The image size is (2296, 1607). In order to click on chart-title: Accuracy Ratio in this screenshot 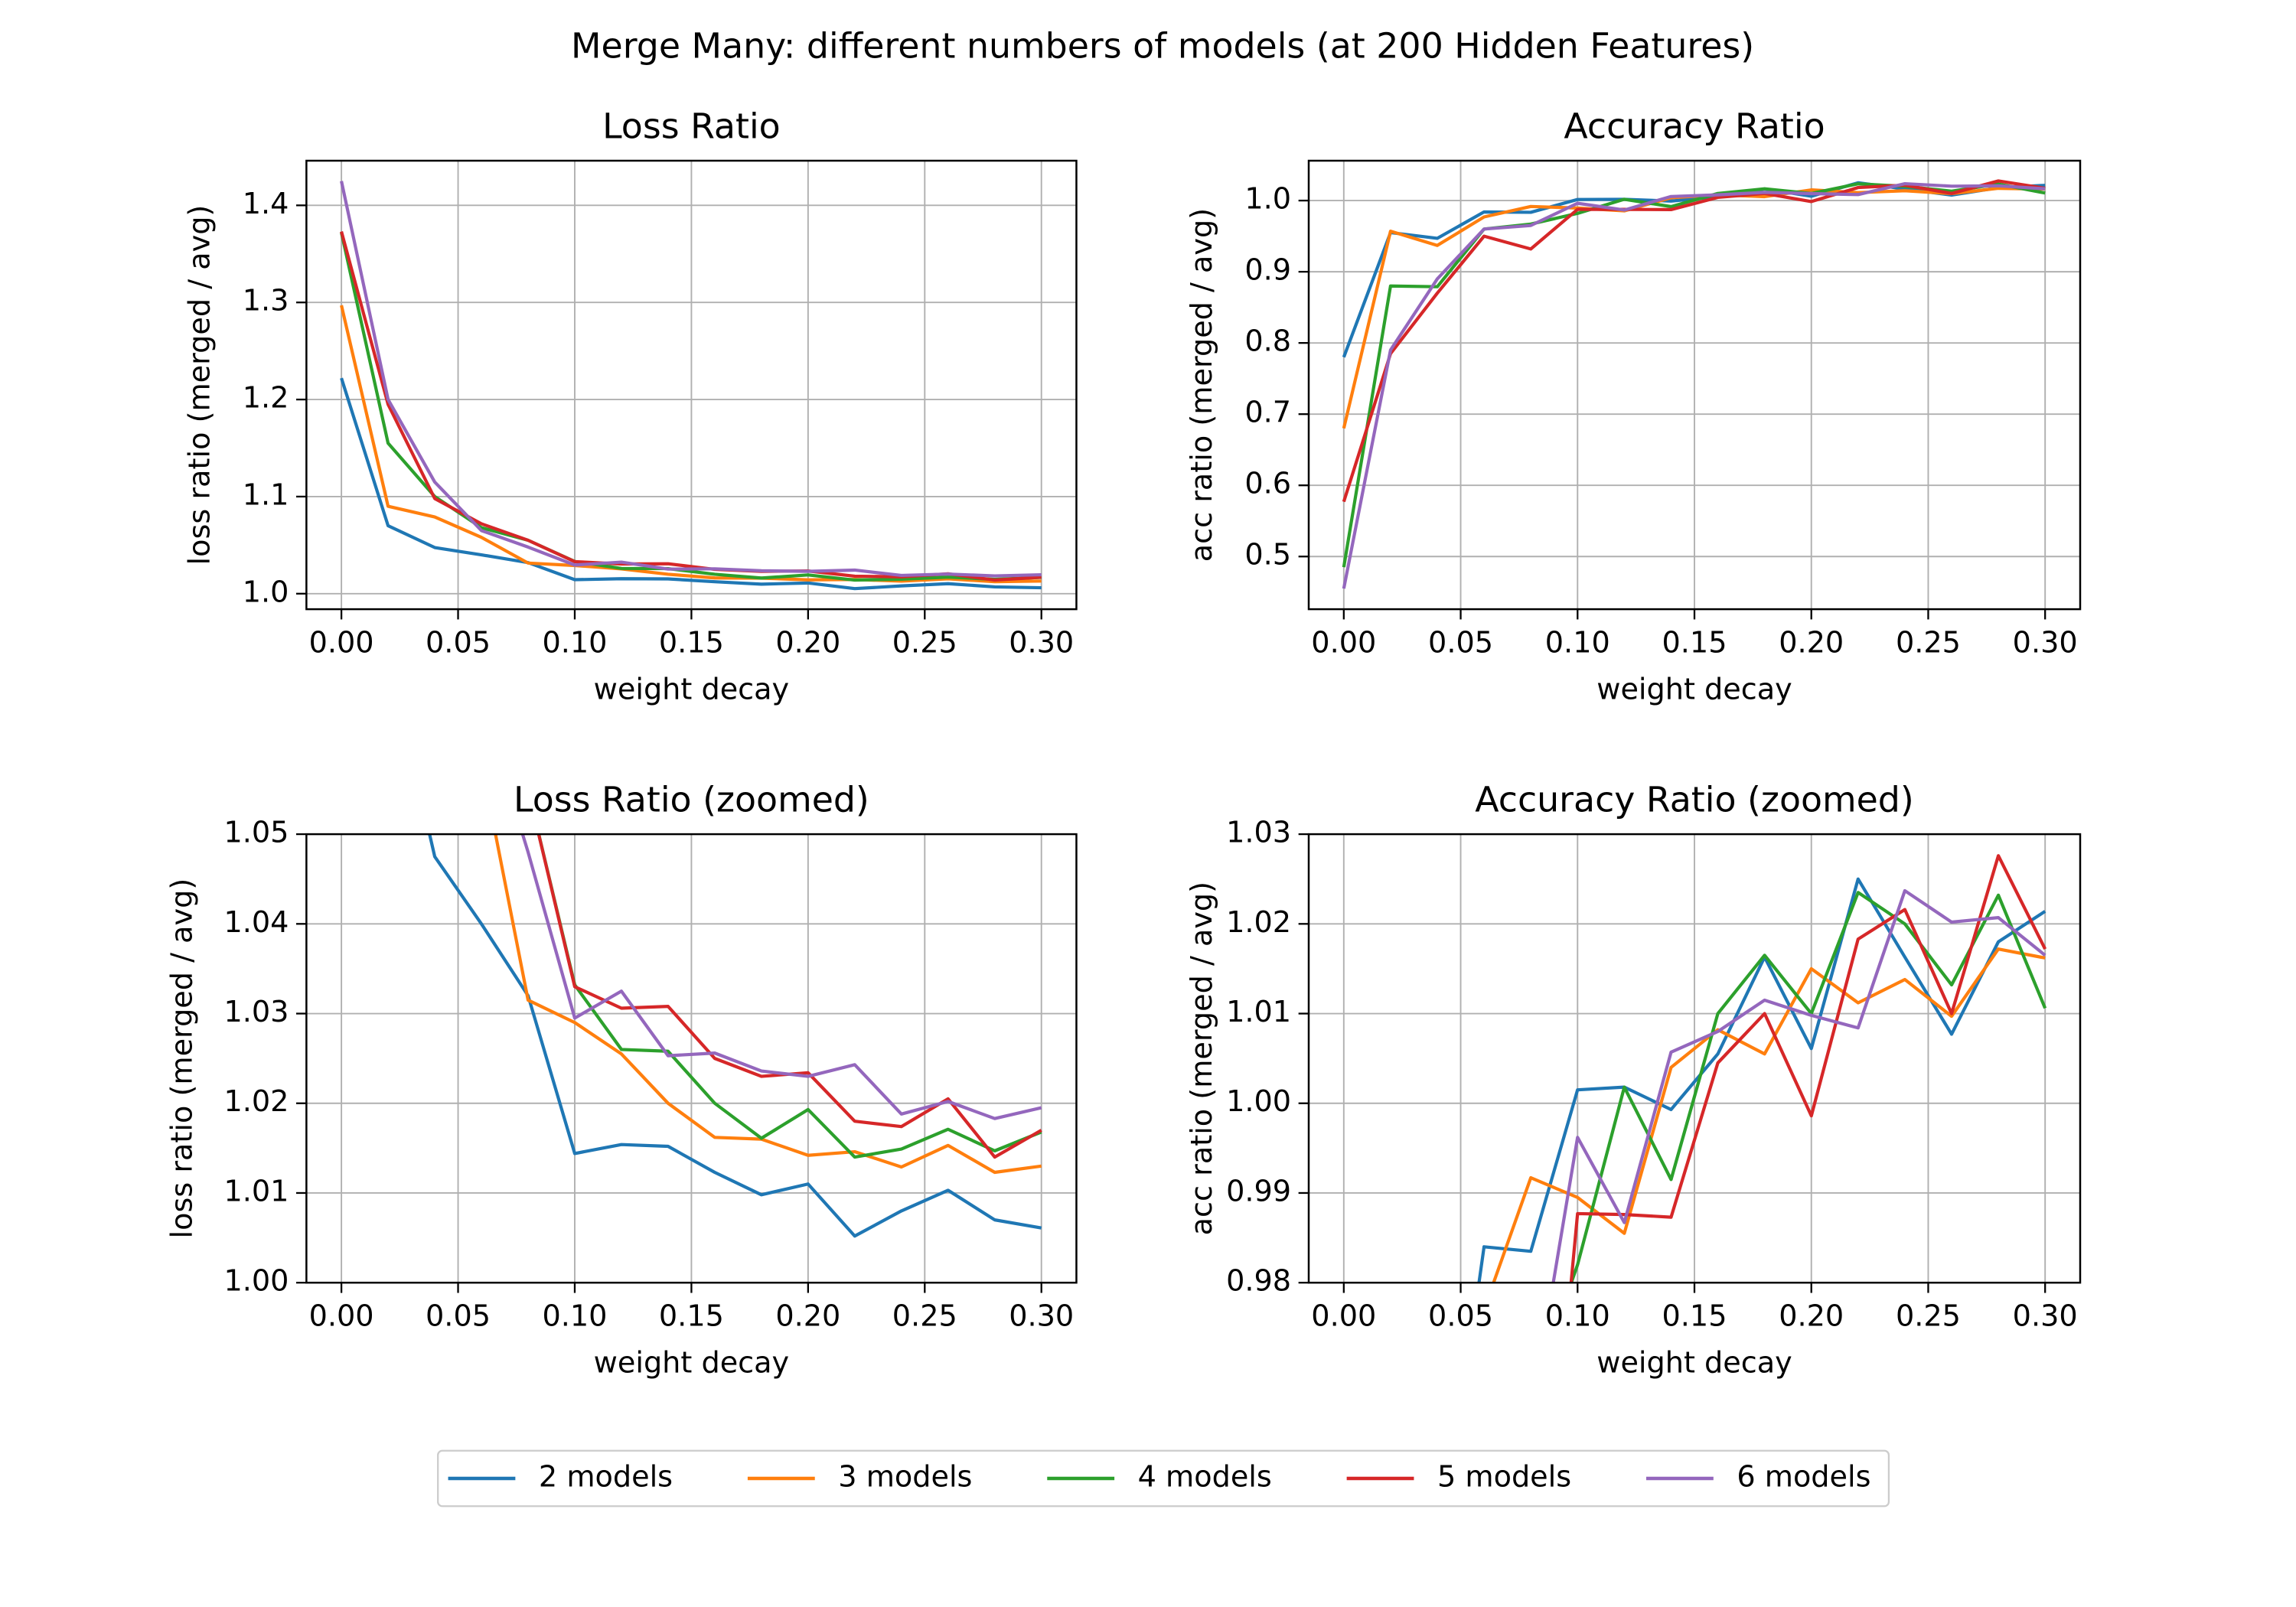, I will do `click(1694, 126)`.